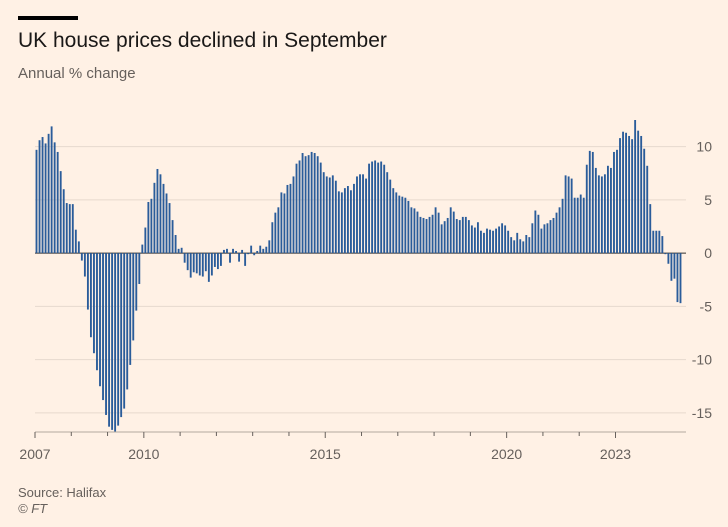 This screenshot has height=527, width=728. Describe the element at coordinates (33, 508) in the screenshot. I see `credit-note: © FT` at that location.